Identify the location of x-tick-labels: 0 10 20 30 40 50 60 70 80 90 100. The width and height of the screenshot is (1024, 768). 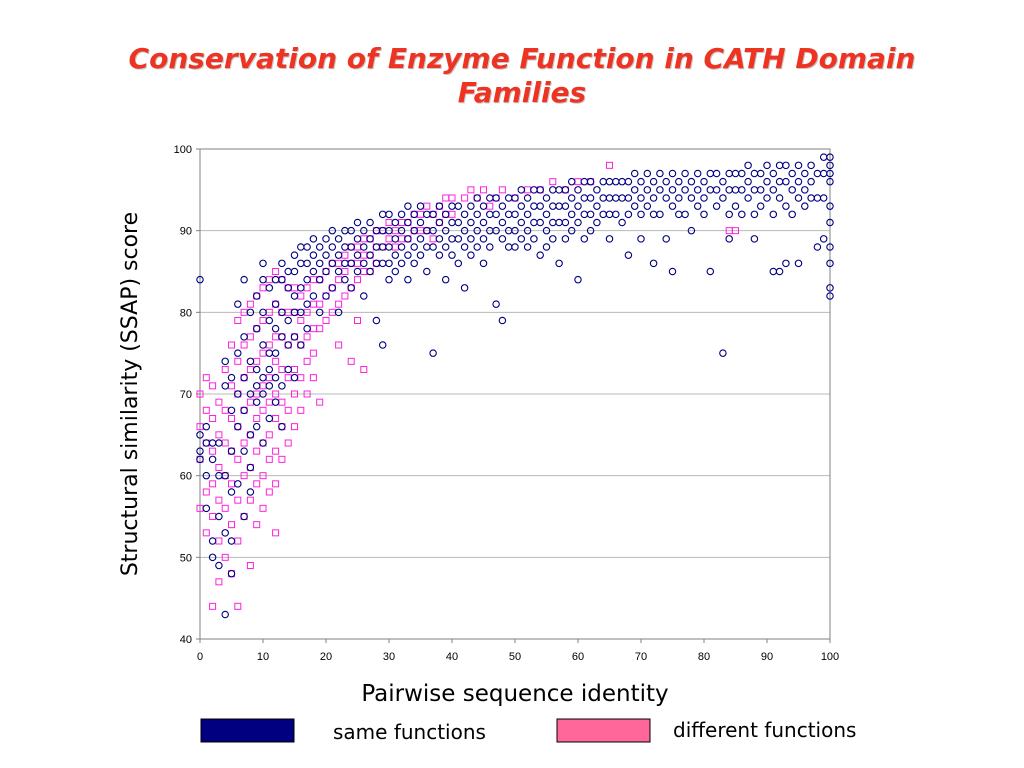
(518, 657).